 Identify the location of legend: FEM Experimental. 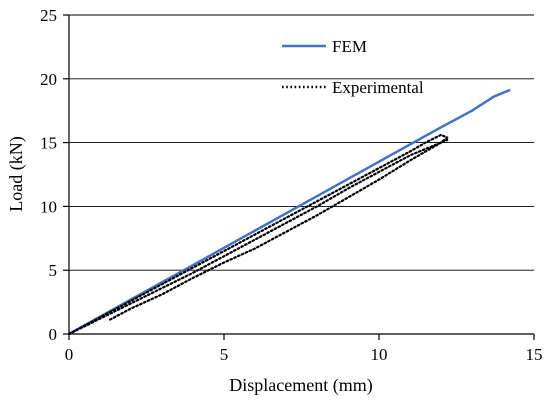
(353, 67).